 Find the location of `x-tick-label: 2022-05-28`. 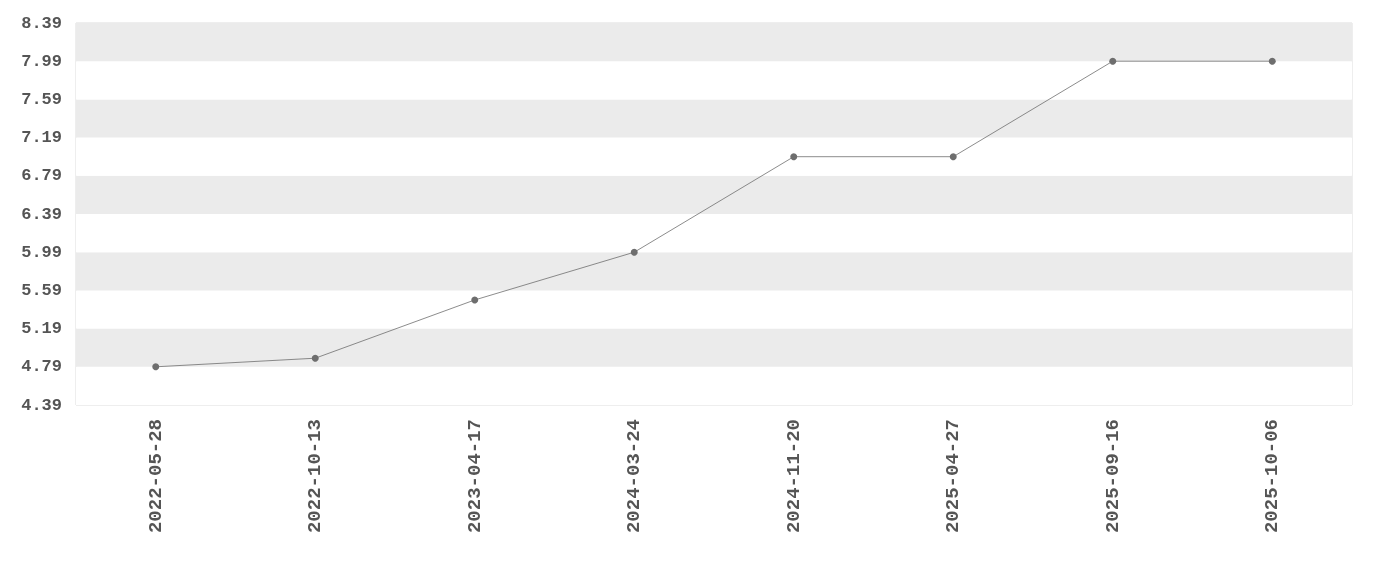

x-tick-label: 2022-05-28 is located at coordinates (155, 476).